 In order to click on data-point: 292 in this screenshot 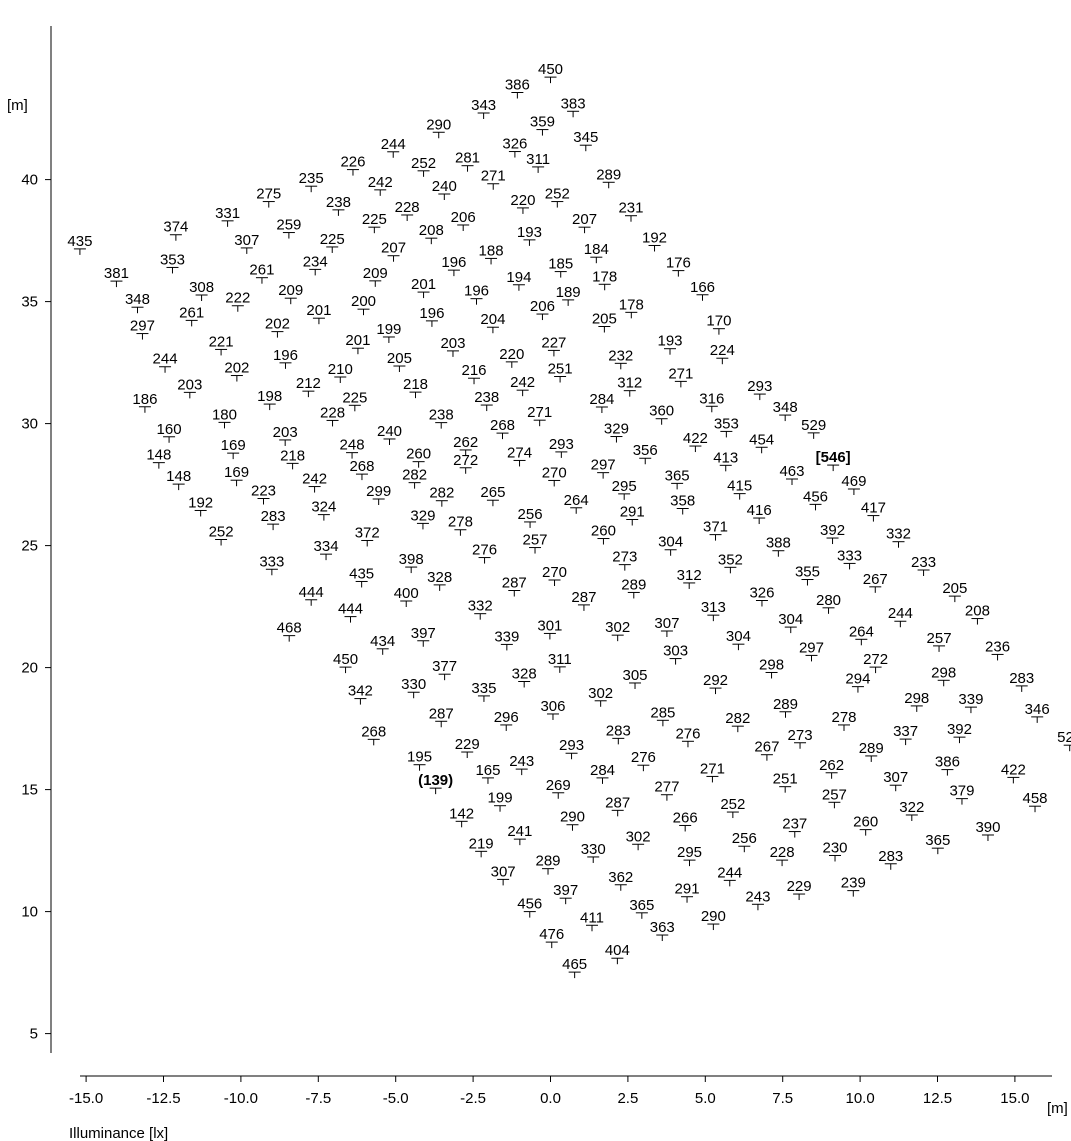, I will do `click(715, 683)`.